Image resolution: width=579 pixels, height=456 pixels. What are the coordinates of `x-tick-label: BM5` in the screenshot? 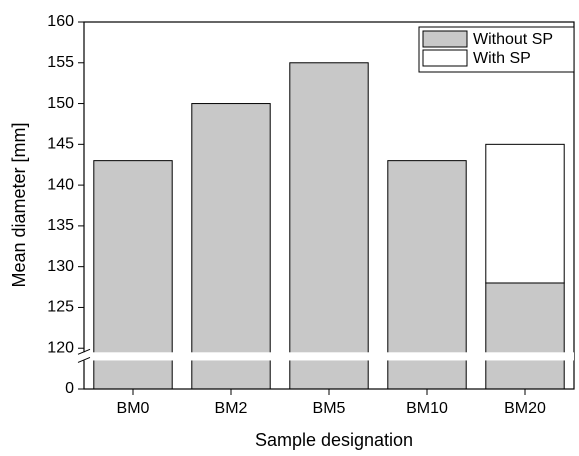 It's located at (329, 408).